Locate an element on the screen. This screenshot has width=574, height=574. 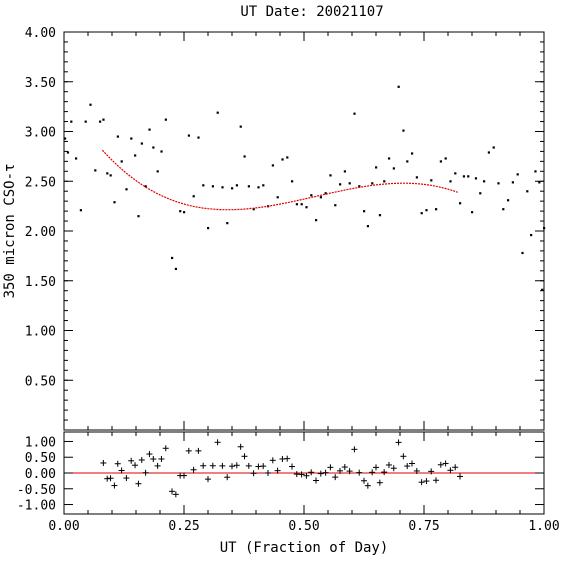
polynomial-fit-curve is located at coordinates (279, 180).